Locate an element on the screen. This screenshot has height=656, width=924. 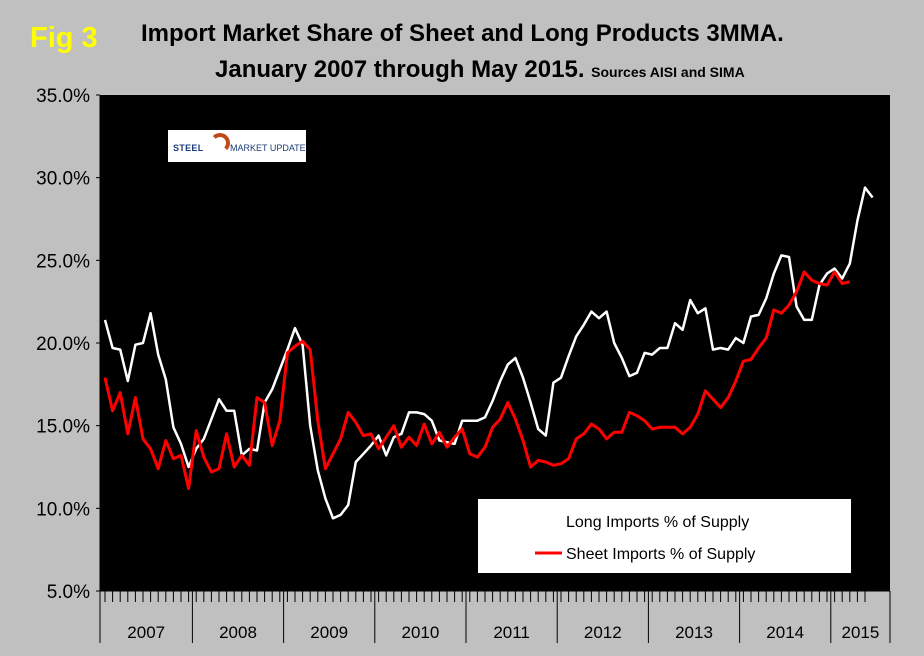
x-year-label: 2009 is located at coordinates (329, 632).